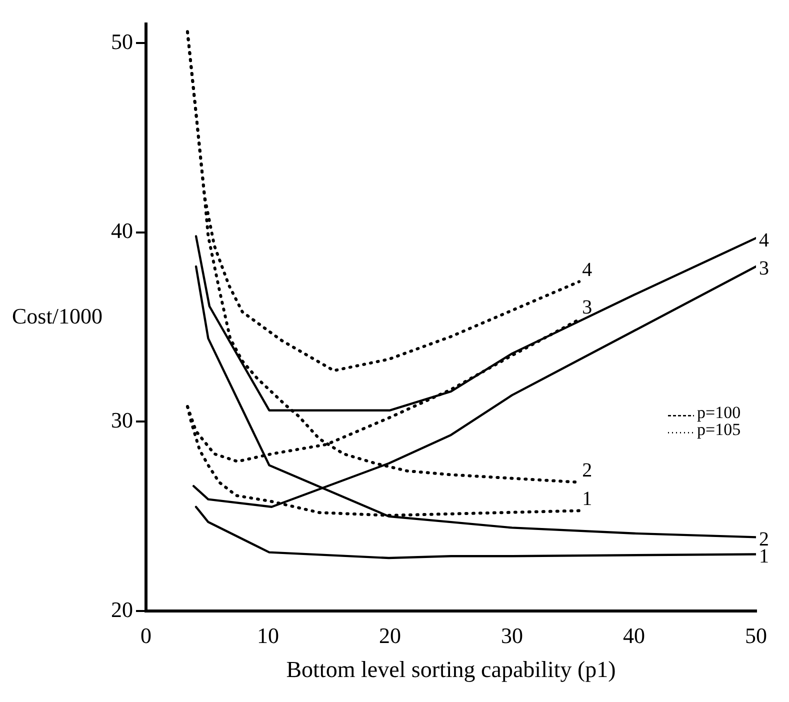  What do you see at coordinates (587, 471) in the screenshot?
I see `series-label: 2` at bounding box center [587, 471].